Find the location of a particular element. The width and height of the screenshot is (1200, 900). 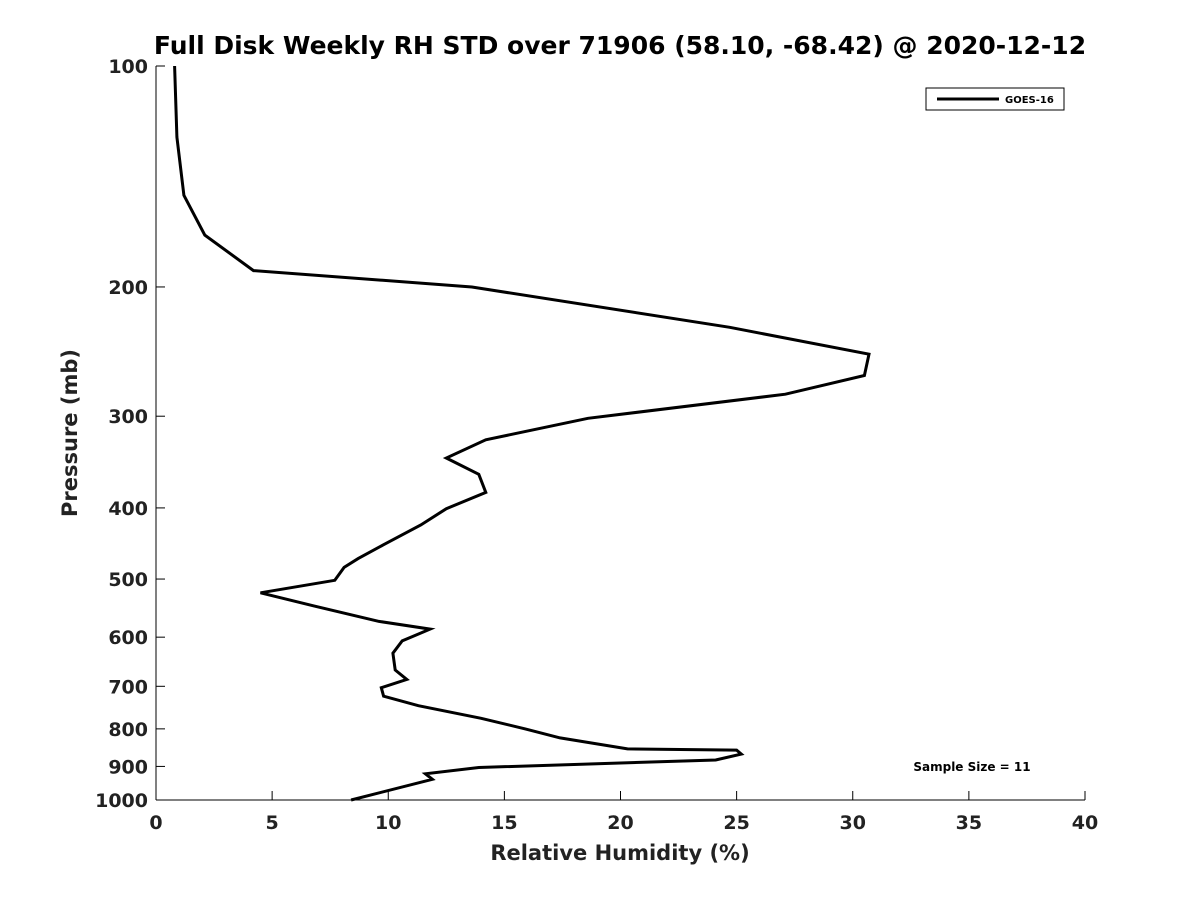

y-tick-label: 800 is located at coordinates (128, 730).